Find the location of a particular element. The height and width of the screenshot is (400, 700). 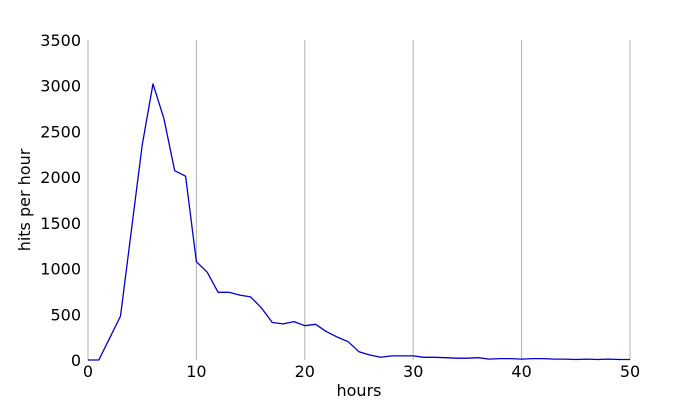

x-tick-label-50: 50 is located at coordinates (630, 371).